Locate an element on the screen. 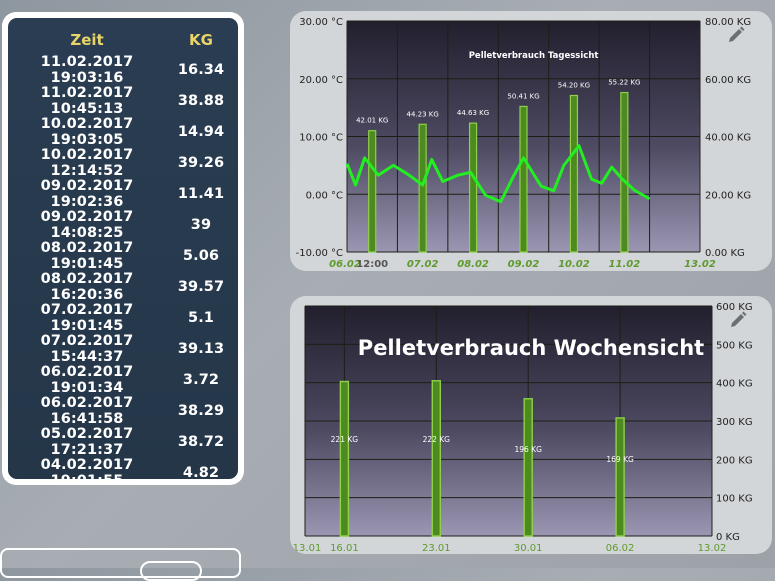 The image size is (775, 581). y-tick-label: 200 KG is located at coordinates (734, 460).